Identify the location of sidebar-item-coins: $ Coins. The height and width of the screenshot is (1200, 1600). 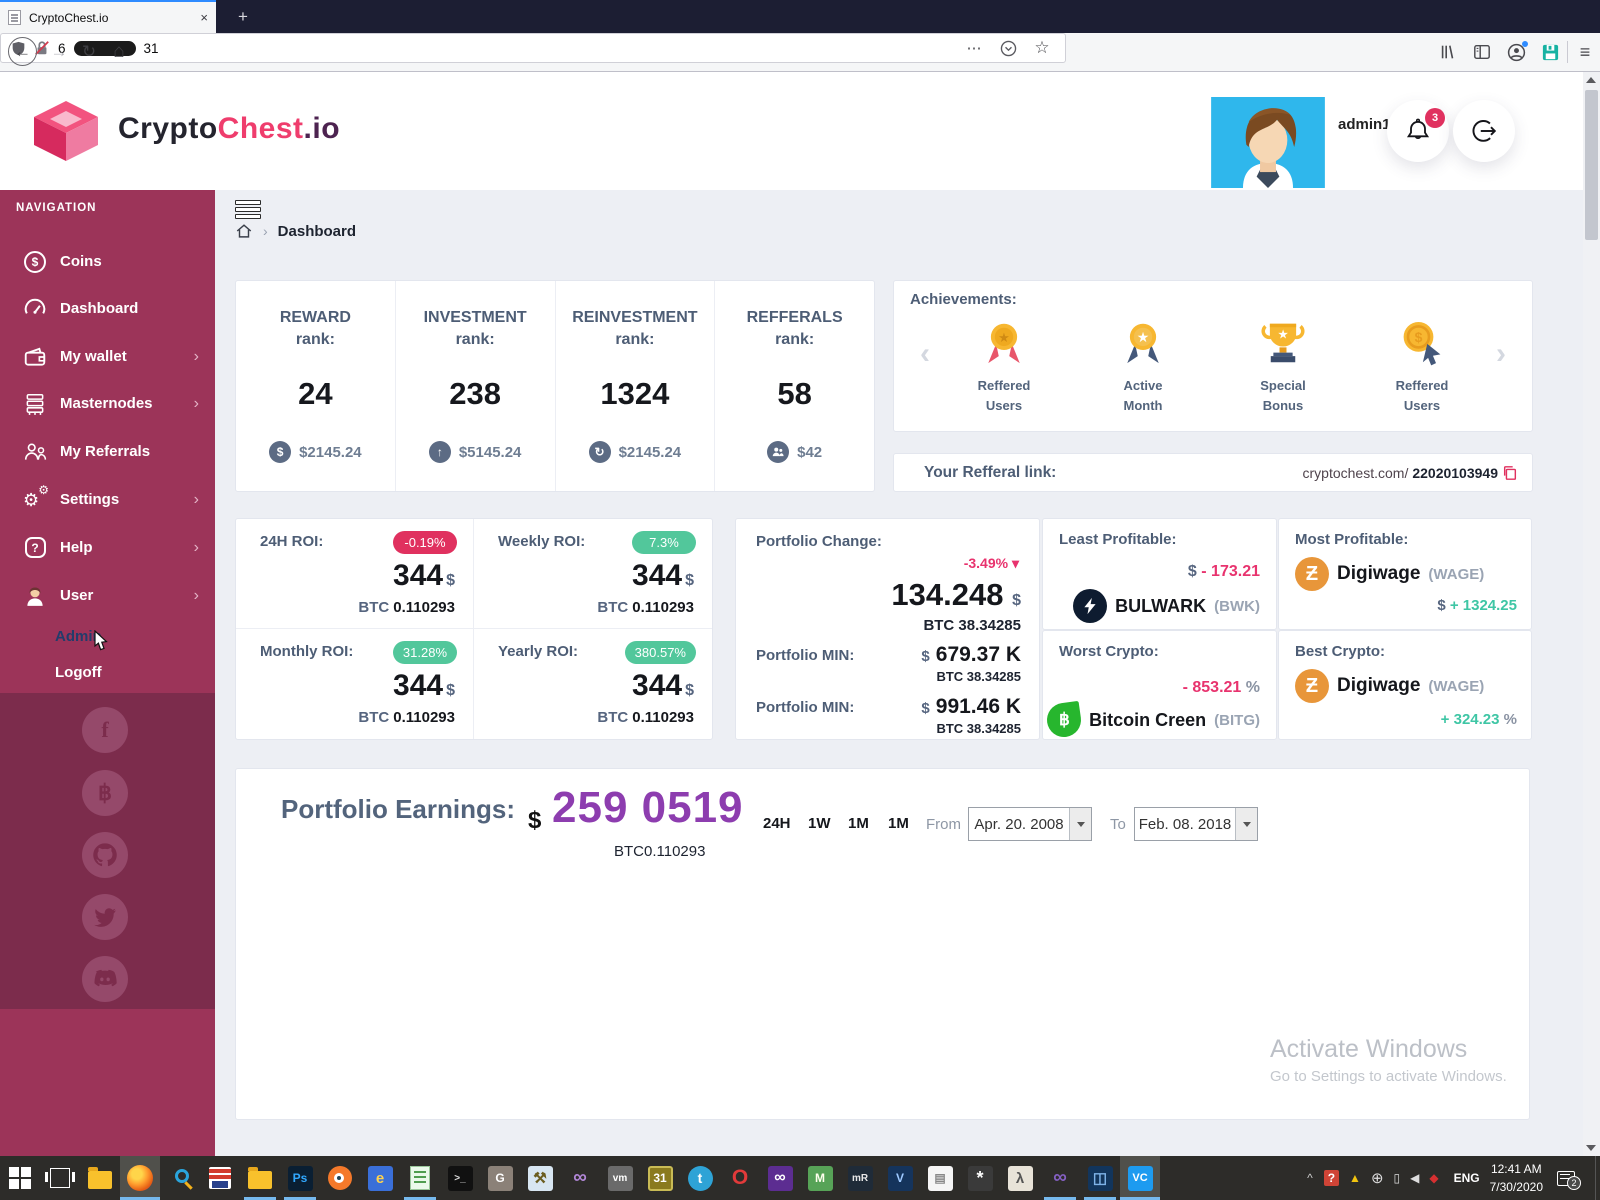
(107, 261).